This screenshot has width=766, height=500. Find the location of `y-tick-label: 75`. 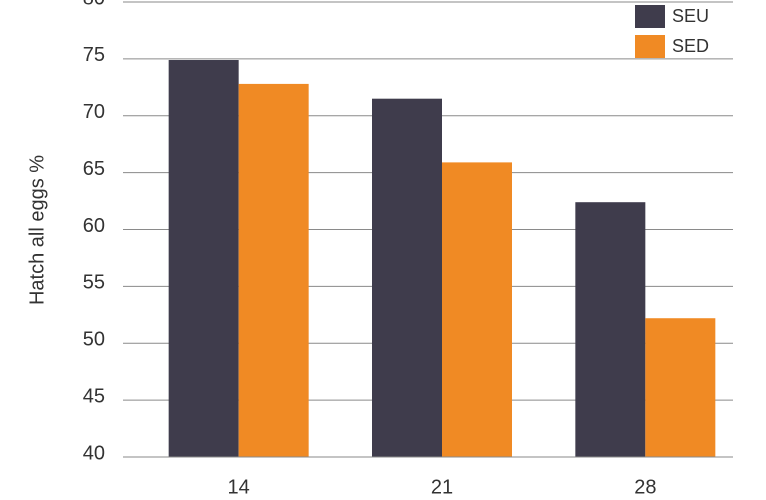

y-tick-label: 75 is located at coordinates (94, 55).